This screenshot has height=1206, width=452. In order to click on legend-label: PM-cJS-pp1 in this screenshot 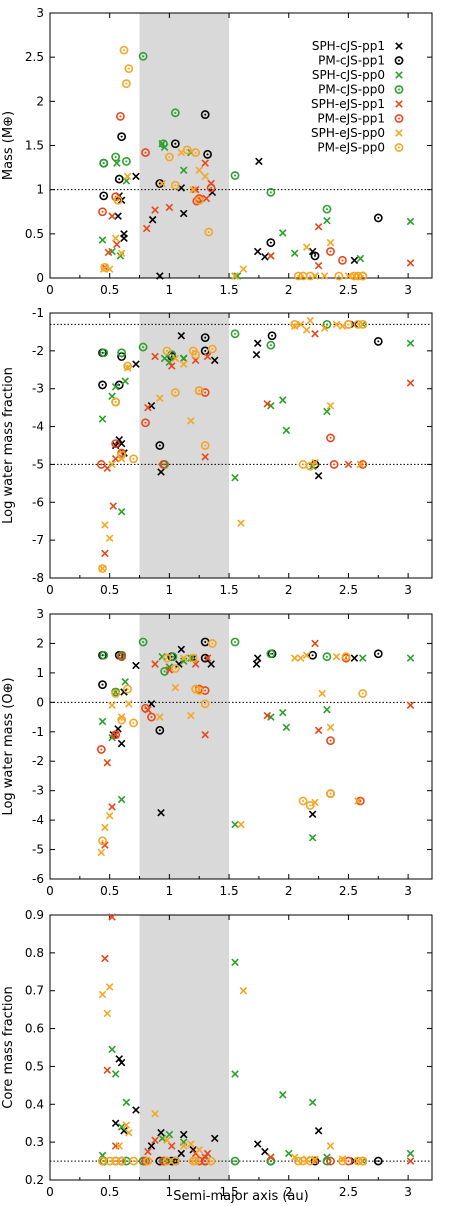, I will do `click(351, 61)`.